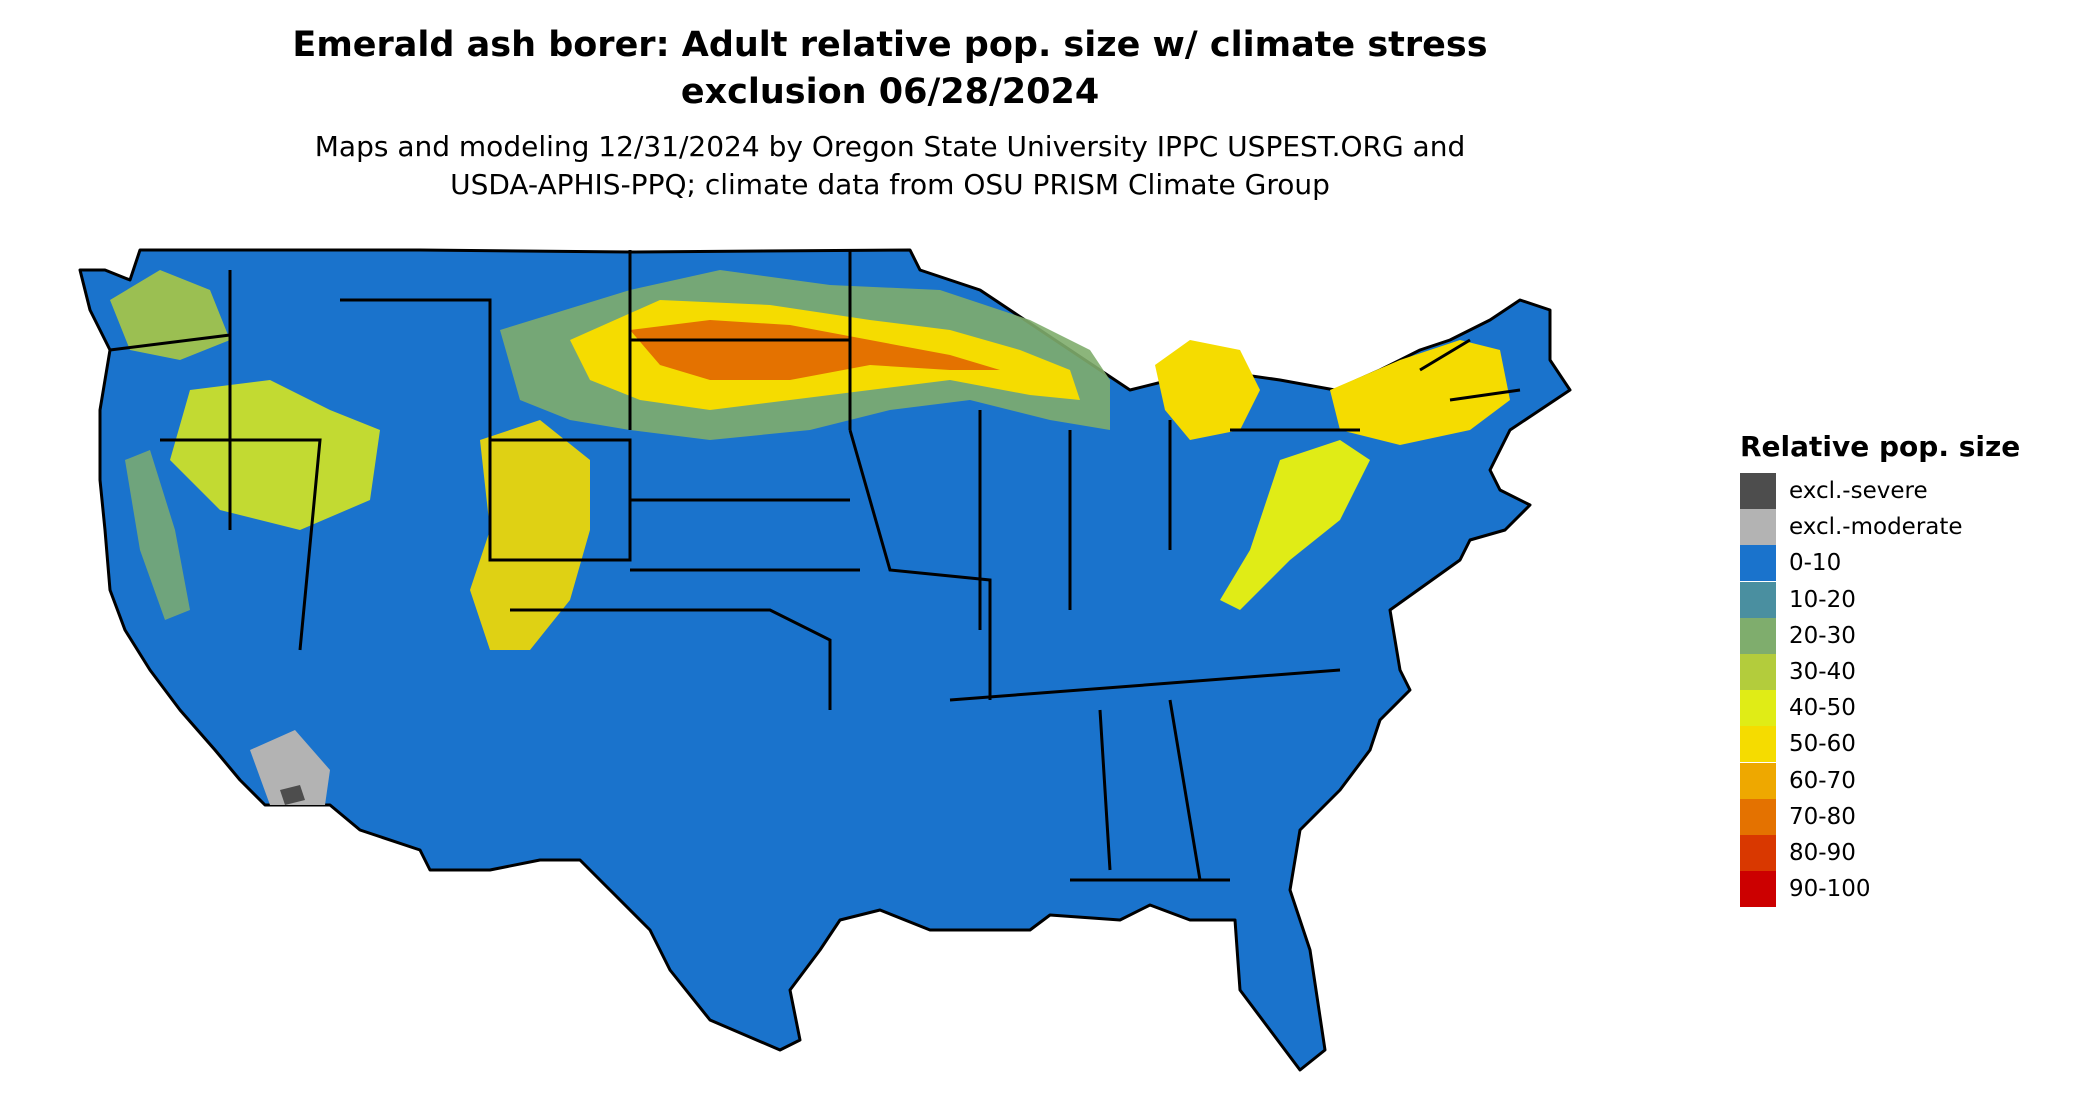 Image resolution: width=2100 pixels, height=1116 pixels. I want to click on state-line-ne-ks, so click(745, 535).